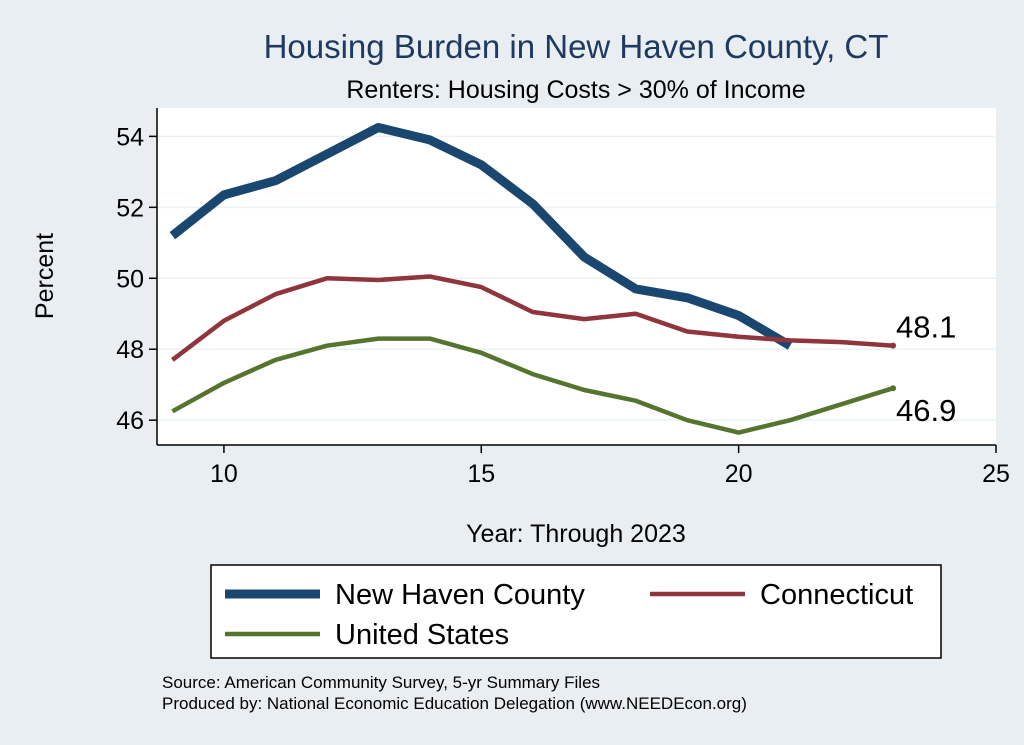 The image size is (1024, 745). Describe the element at coordinates (130, 350) in the screenshot. I see `y-tick-label: 48` at that location.